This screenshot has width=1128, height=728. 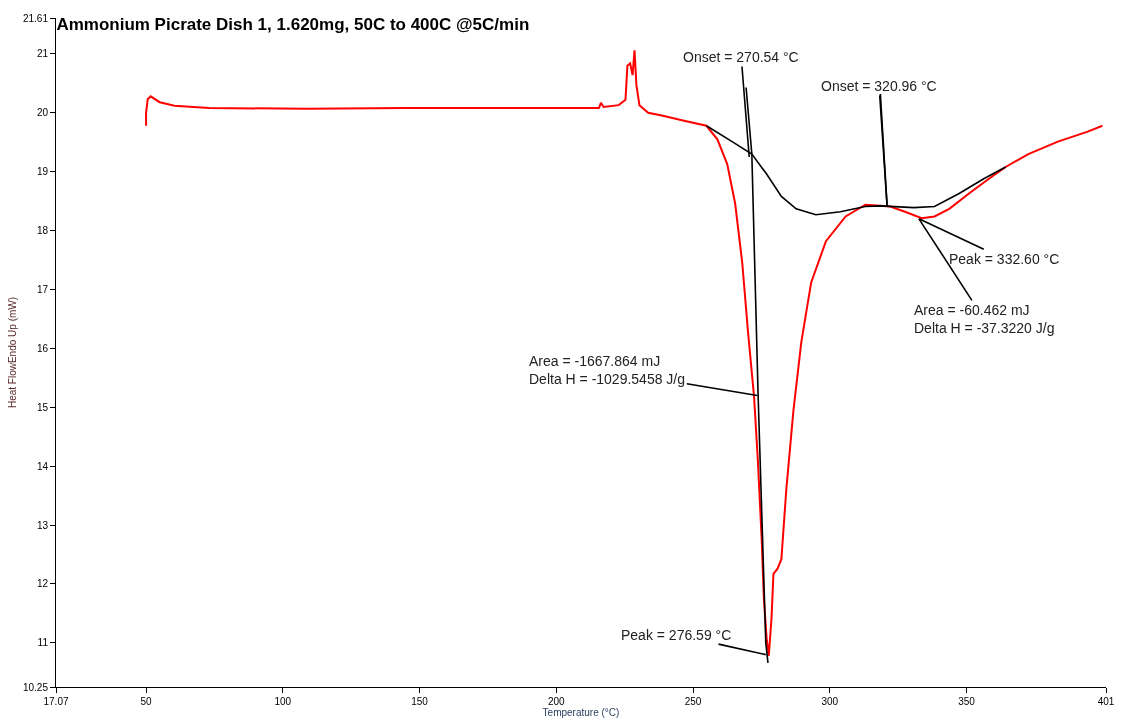 What do you see at coordinates (283, 701) in the screenshot?
I see `x-tick-label: 100` at bounding box center [283, 701].